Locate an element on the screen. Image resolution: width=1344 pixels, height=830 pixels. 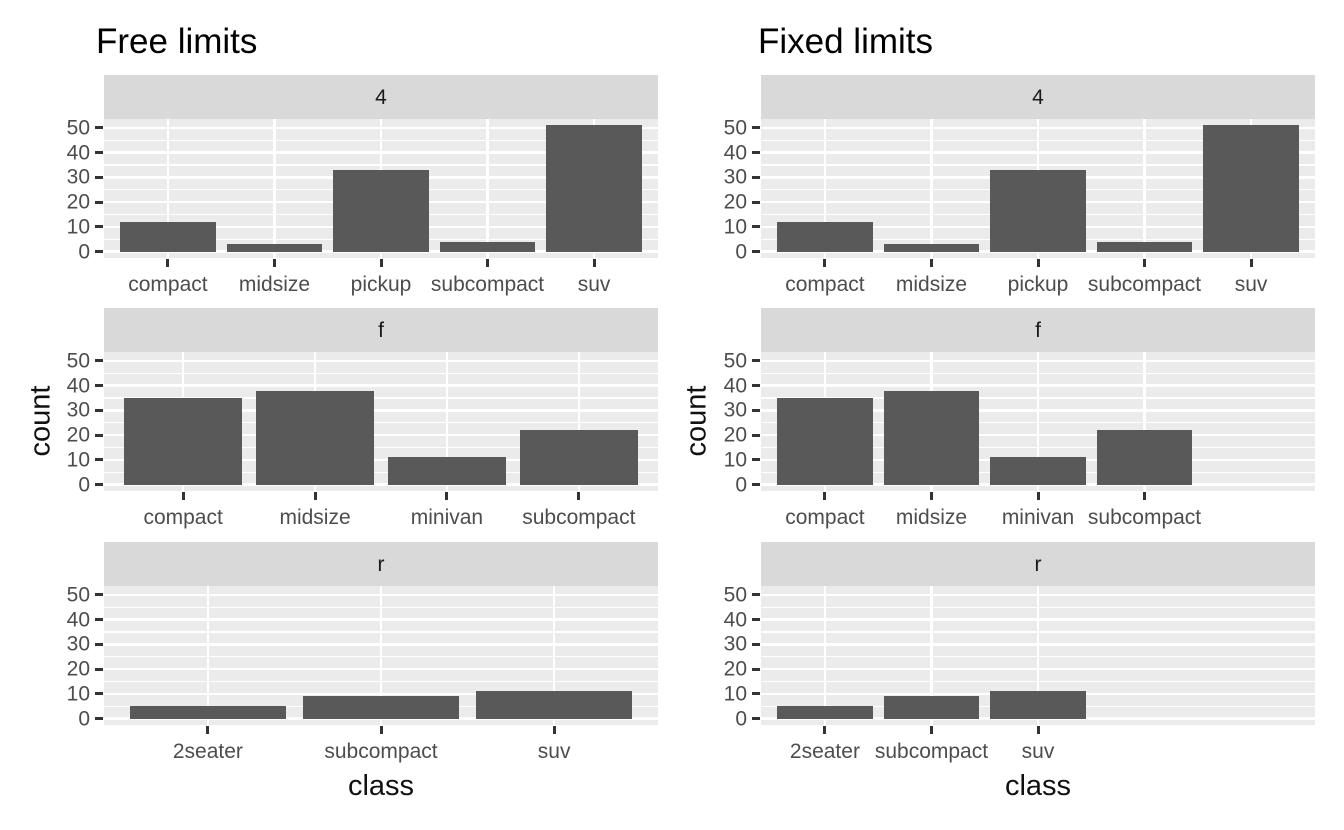
plot-title: Fixed limits is located at coordinates (846, 41).